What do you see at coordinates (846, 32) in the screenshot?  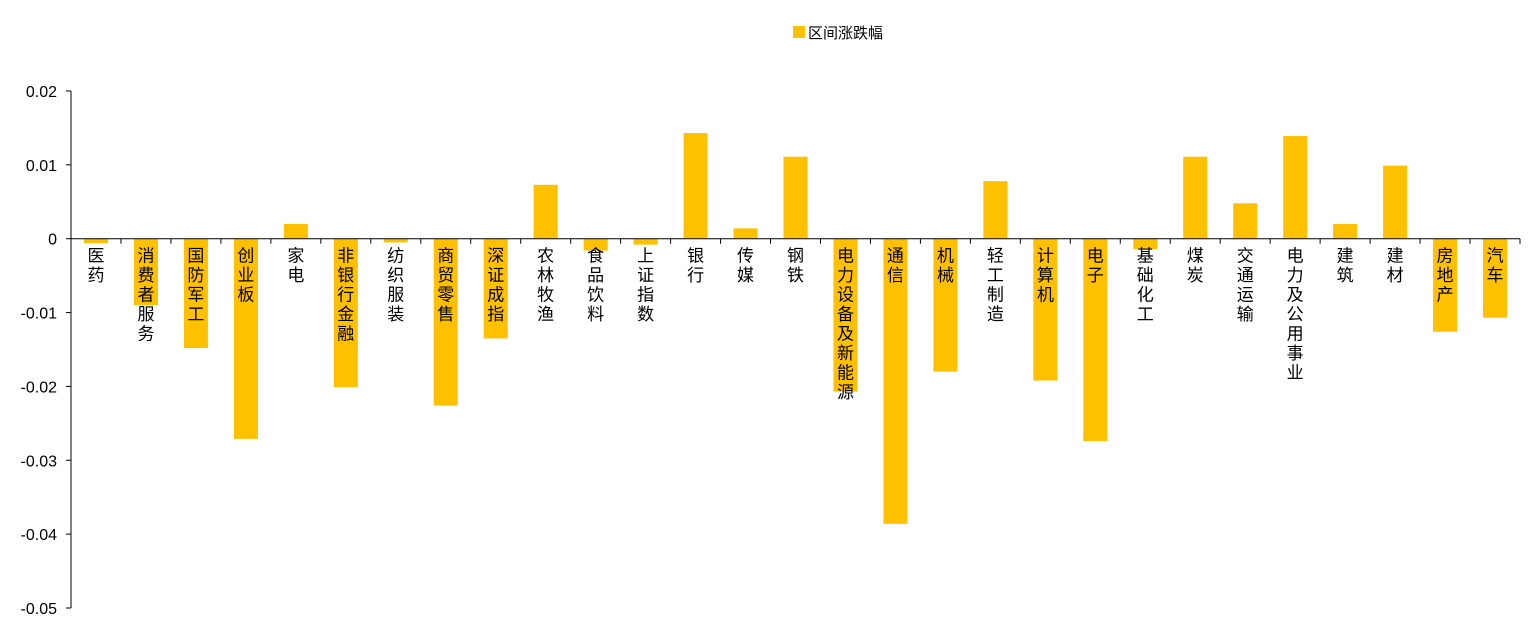 I see `legend-label: 区间涨跌幅` at bounding box center [846, 32].